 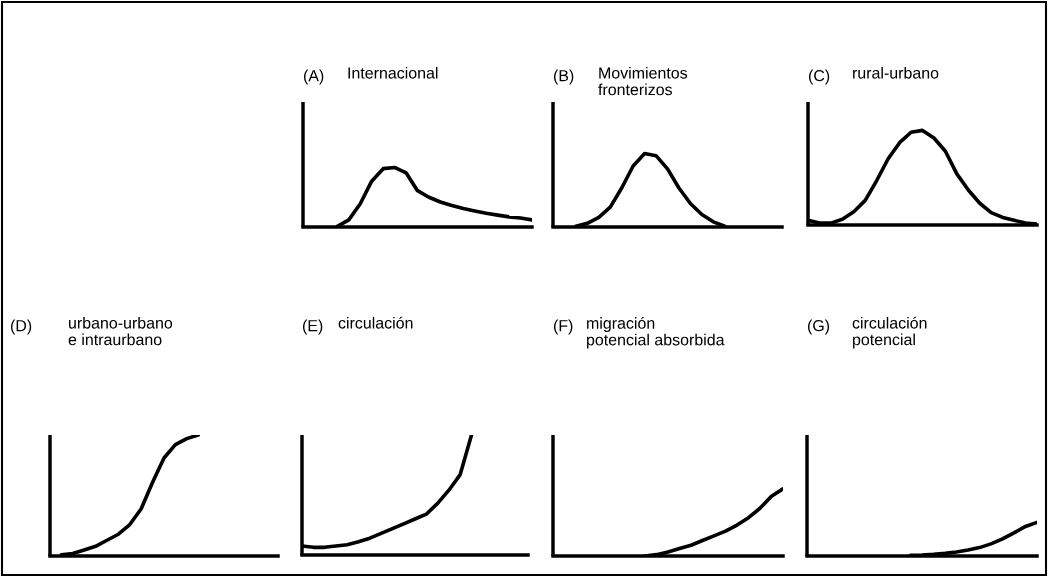 I want to click on chart-subtitle: urbano-urbano e intraurbano, so click(x=120, y=331).